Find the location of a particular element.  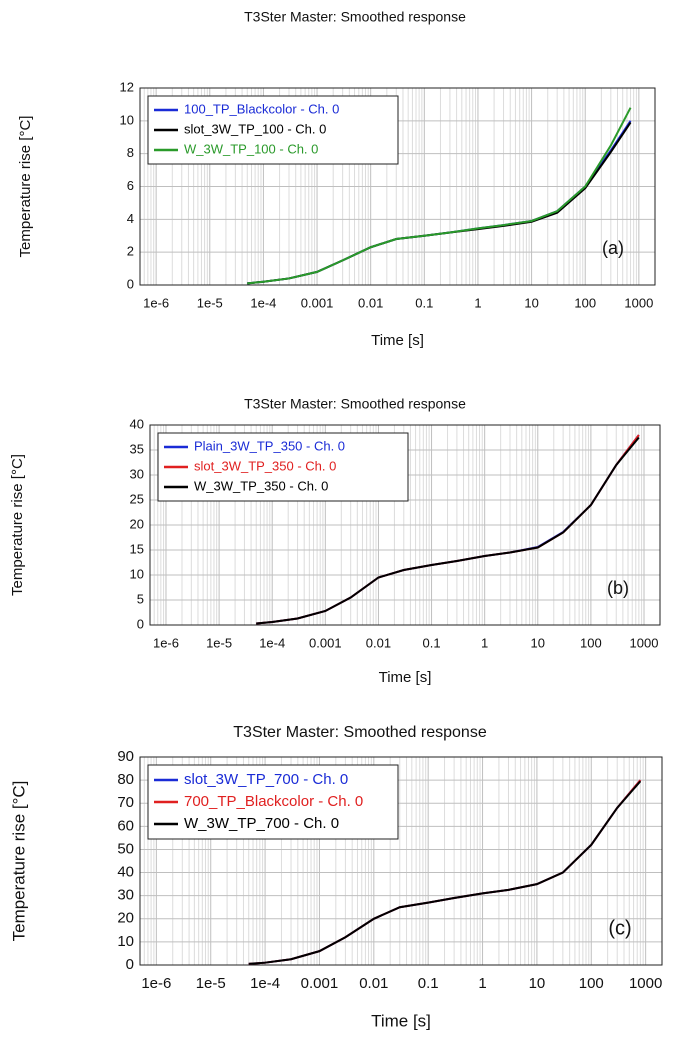

y-tick-label: 6 is located at coordinates (130, 185).